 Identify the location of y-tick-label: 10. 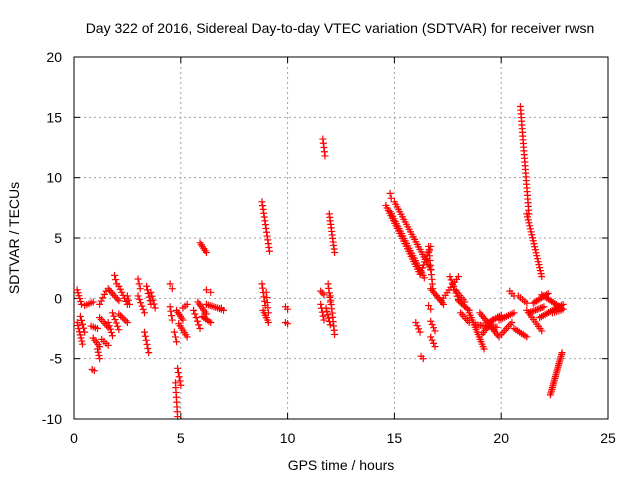
(54, 178).